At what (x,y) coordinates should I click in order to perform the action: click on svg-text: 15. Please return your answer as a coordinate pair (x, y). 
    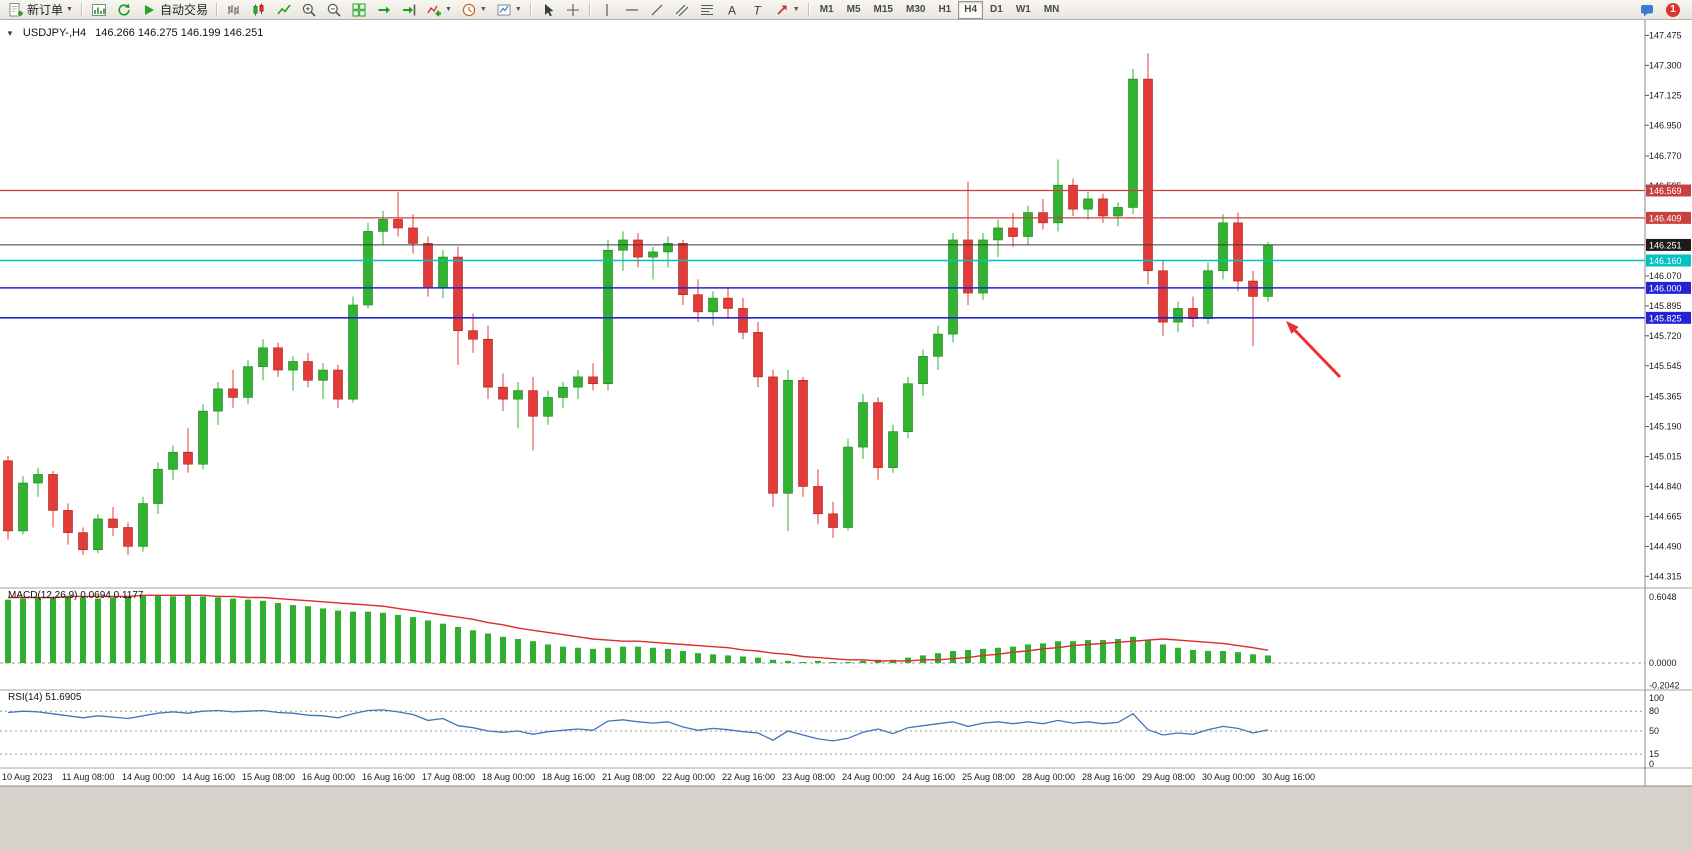
    Looking at the image, I should click on (1654, 754).